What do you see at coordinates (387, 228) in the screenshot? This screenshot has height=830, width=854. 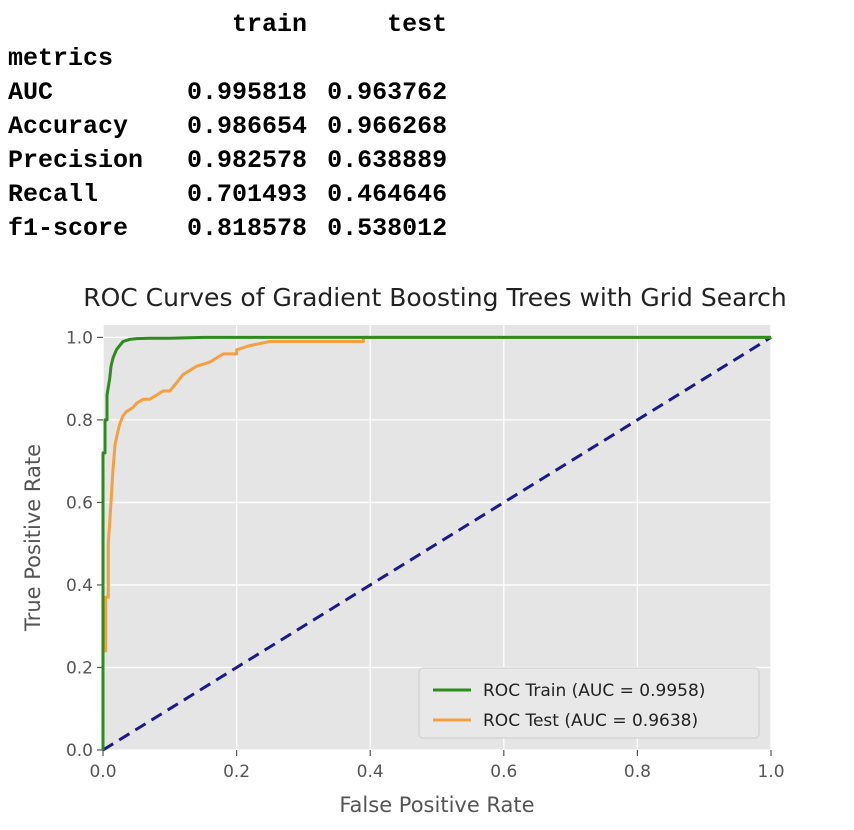 I see `test-value: 0.538012` at bounding box center [387, 228].